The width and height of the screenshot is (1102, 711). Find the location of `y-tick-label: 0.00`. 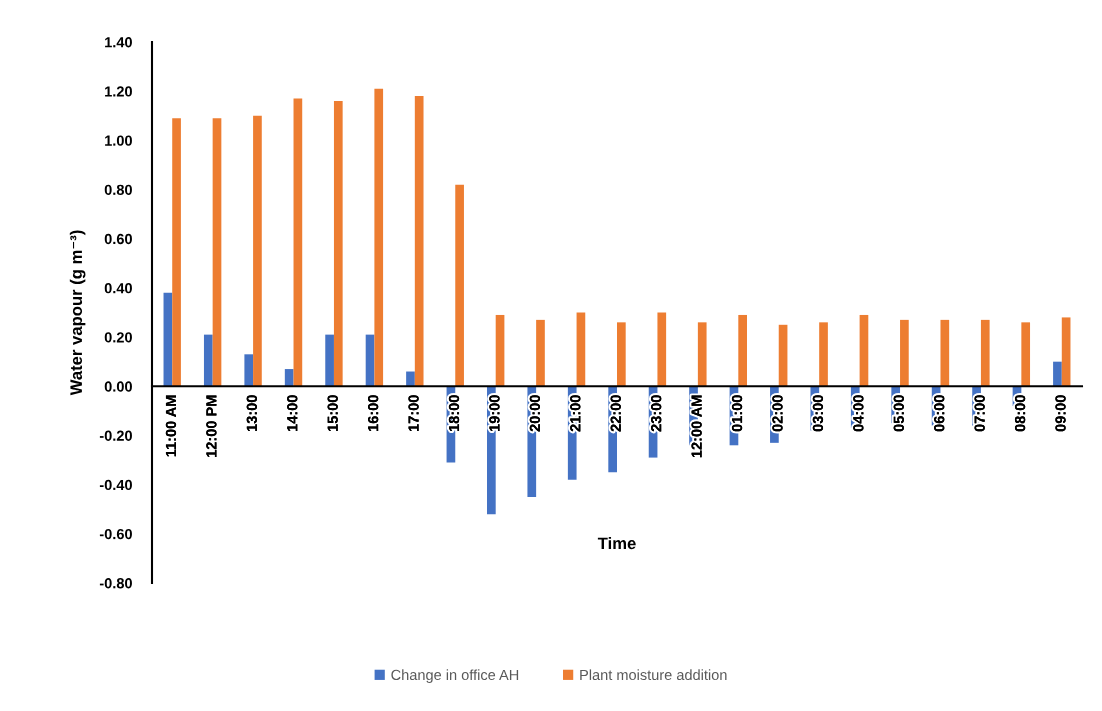

y-tick-label: 0.00 is located at coordinates (118, 386).